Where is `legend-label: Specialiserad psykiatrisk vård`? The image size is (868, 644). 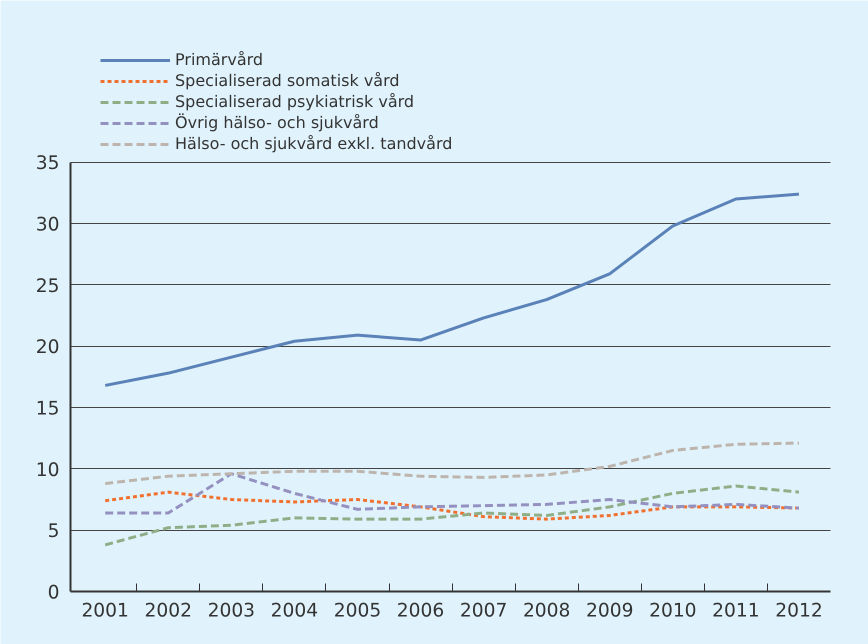 legend-label: Specialiserad psykiatrisk vård is located at coordinates (294, 101).